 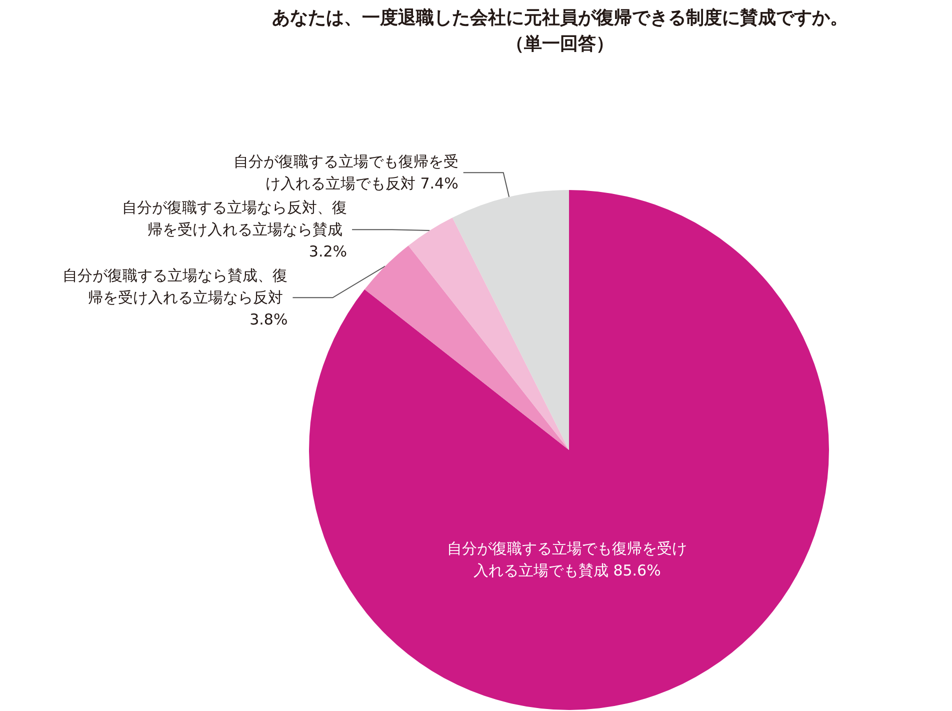 I want to click on slice-label: 自分が復職する立場でも復帰を受け入れる立場でも反対 7.4%, so click(x=345, y=172).